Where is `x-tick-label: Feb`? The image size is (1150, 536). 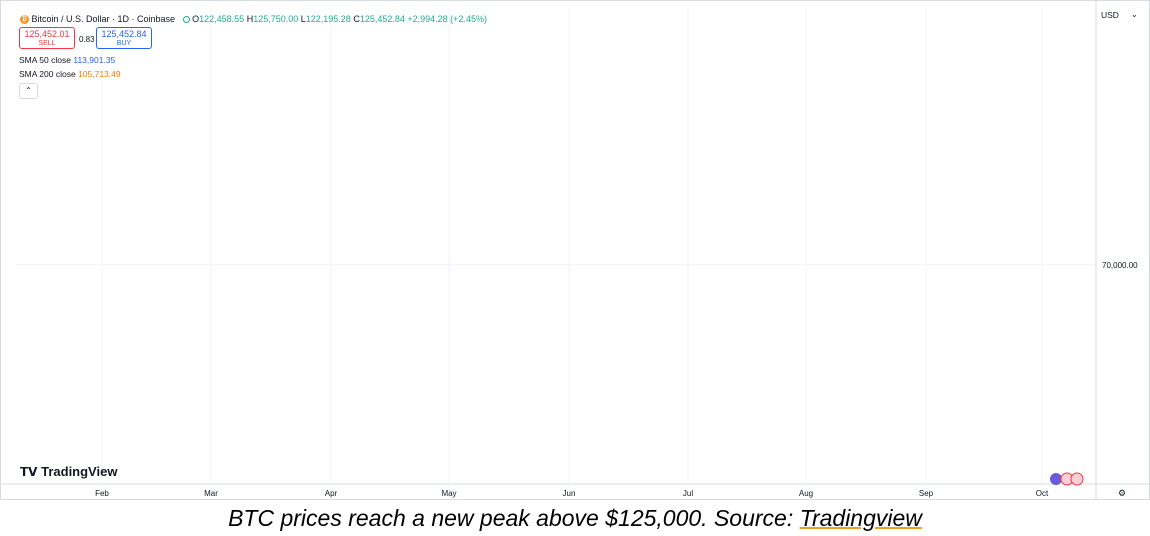
x-tick-label: Feb is located at coordinates (102, 493).